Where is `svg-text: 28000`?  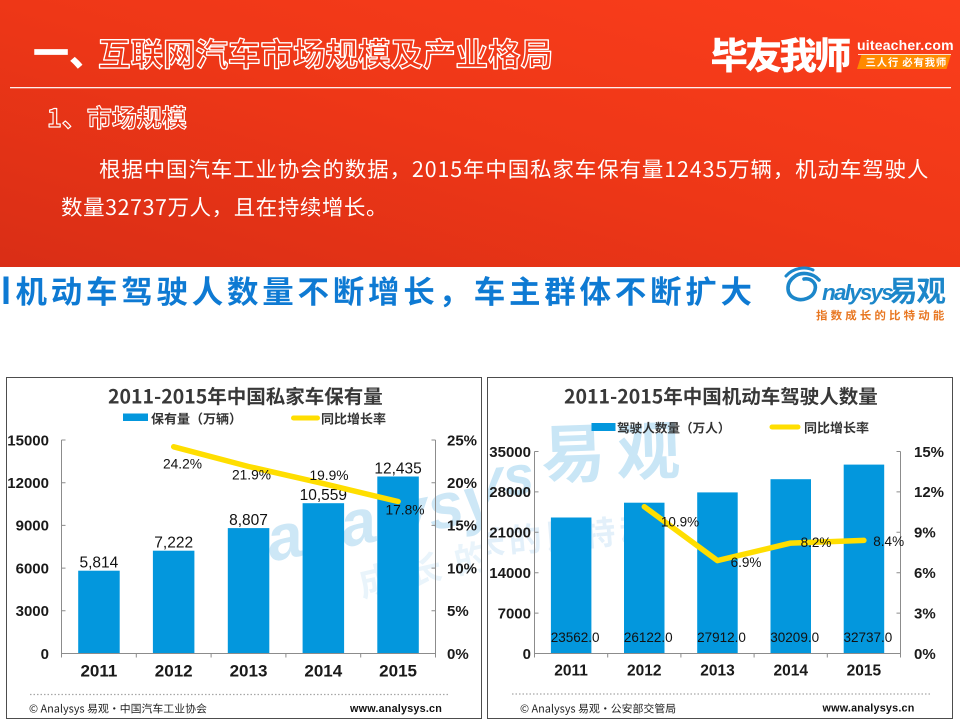 svg-text: 28000 is located at coordinates (510, 492).